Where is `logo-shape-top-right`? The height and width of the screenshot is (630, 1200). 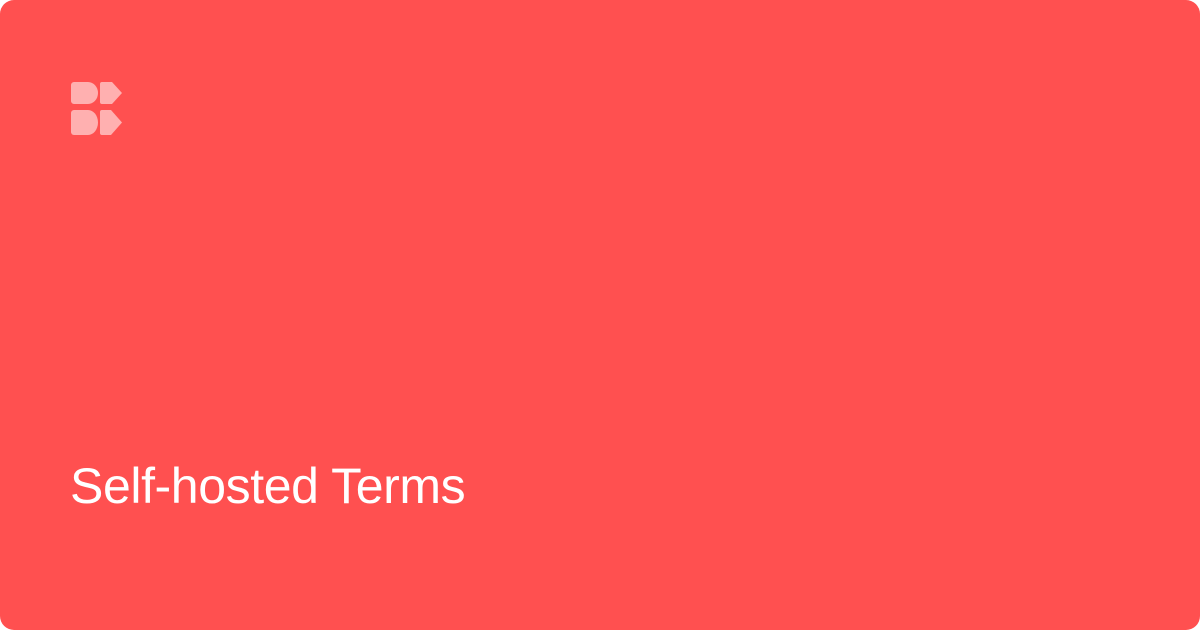
logo-shape-top-right is located at coordinates (111, 93).